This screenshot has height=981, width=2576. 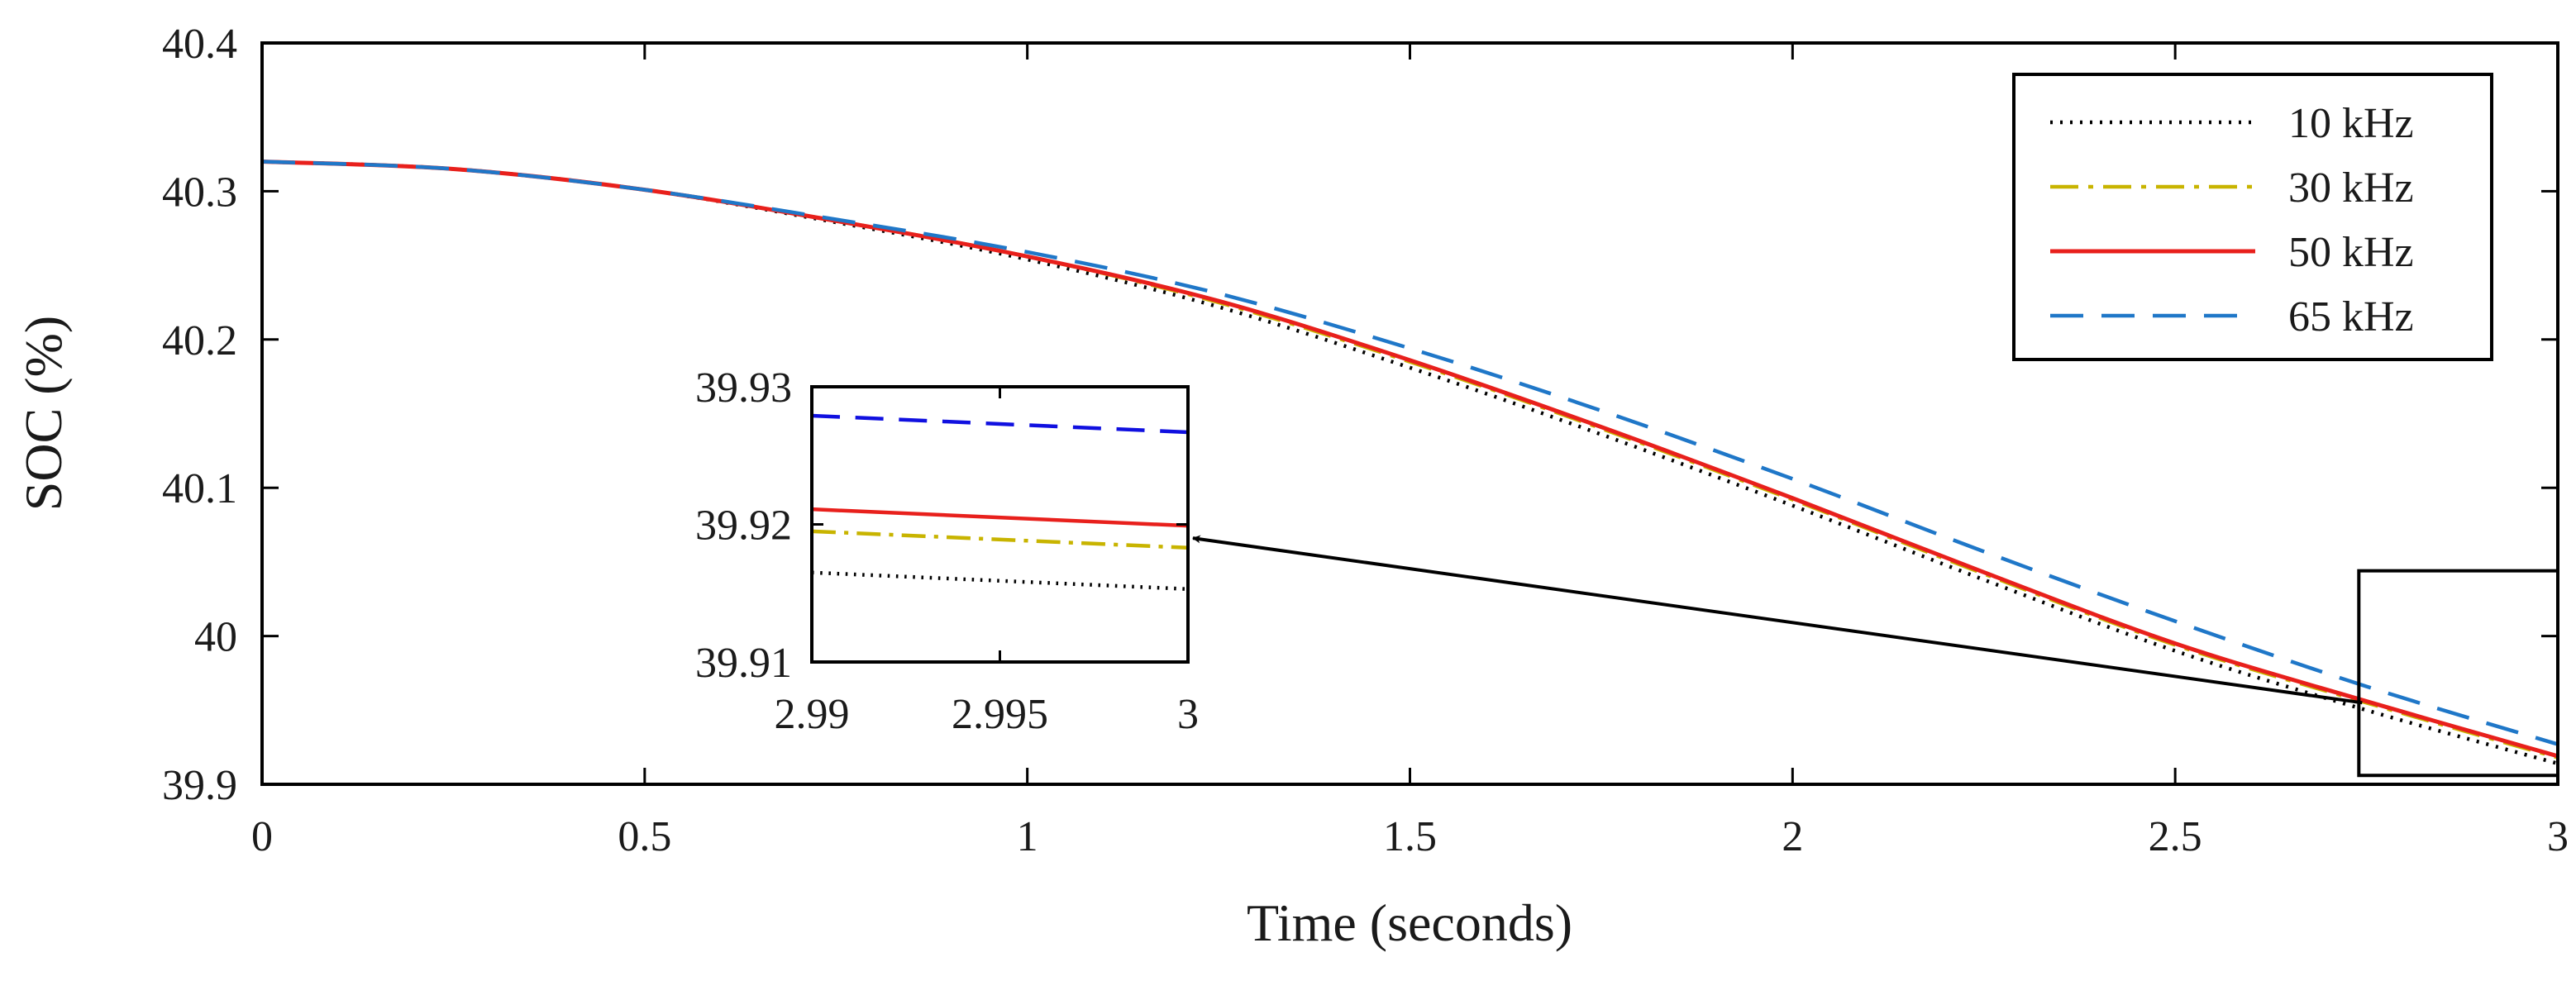 What do you see at coordinates (199, 785) in the screenshot?
I see `y-tick-label: 39.9` at bounding box center [199, 785].